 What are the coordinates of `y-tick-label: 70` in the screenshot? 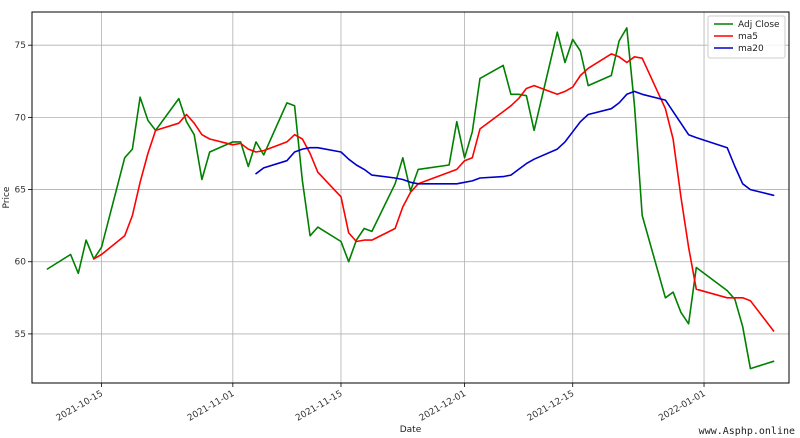 It's located at (21, 118).